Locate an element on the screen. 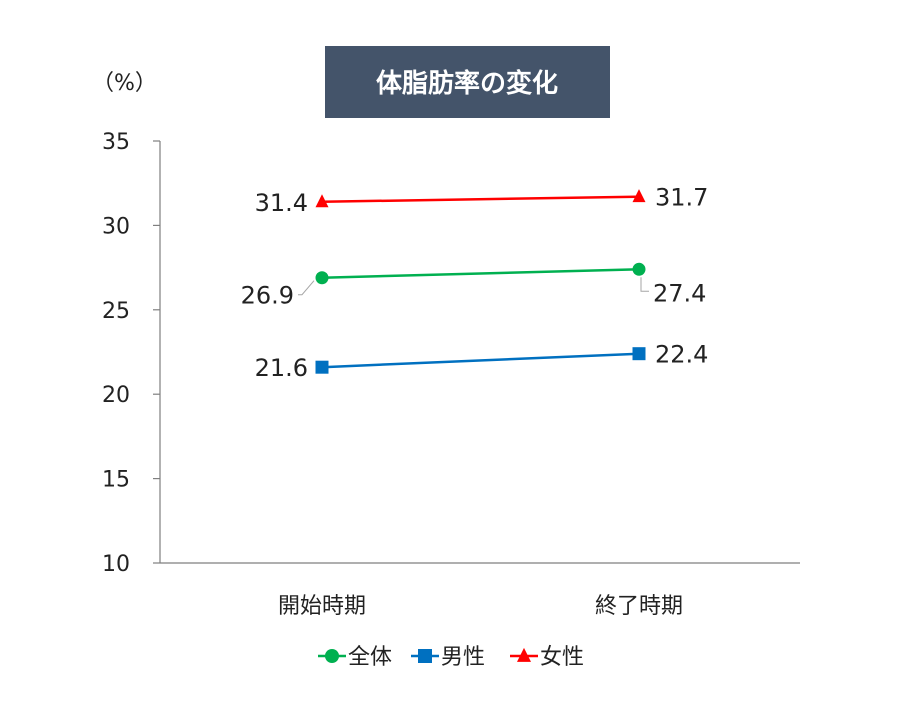 The width and height of the screenshot is (907, 720). y-axis-unit: （%） is located at coordinates (124, 83).